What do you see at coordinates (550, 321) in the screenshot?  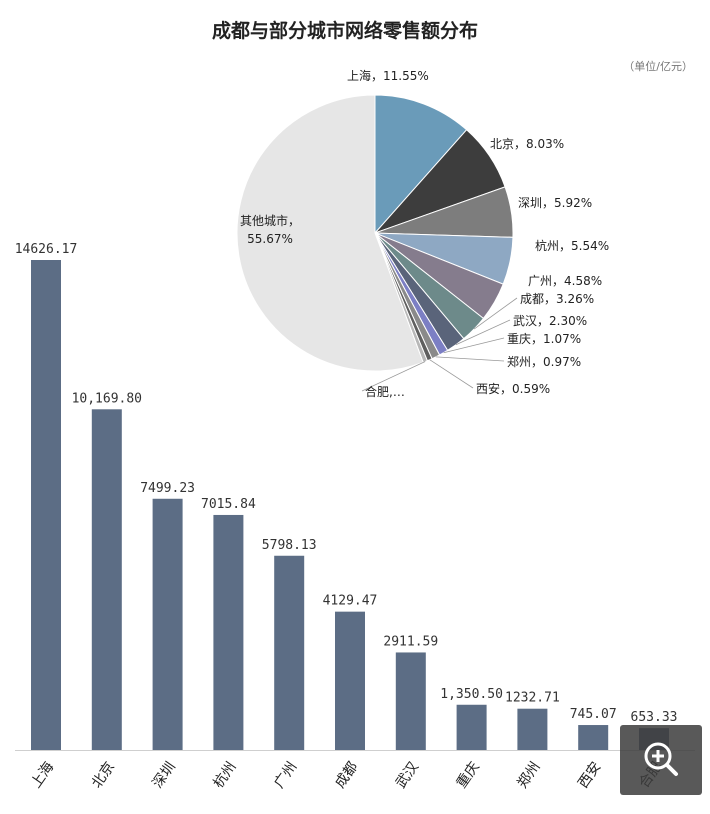 I see `pie-slice-label: 武汉，2.30%` at bounding box center [550, 321].